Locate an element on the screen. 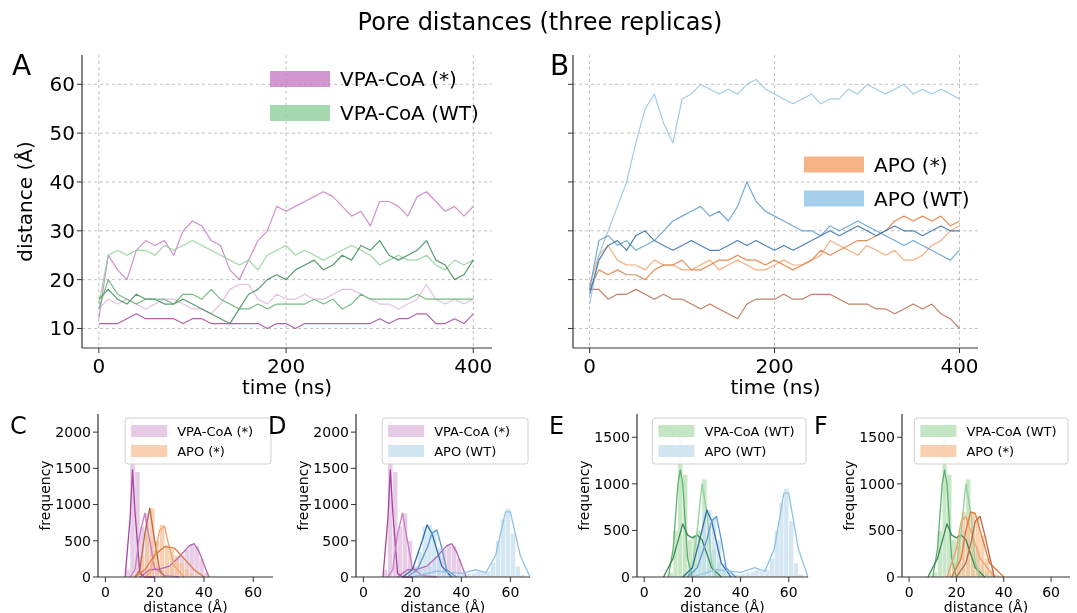 The height and width of the screenshot is (613, 1077). annotation: D is located at coordinates (277, 426).